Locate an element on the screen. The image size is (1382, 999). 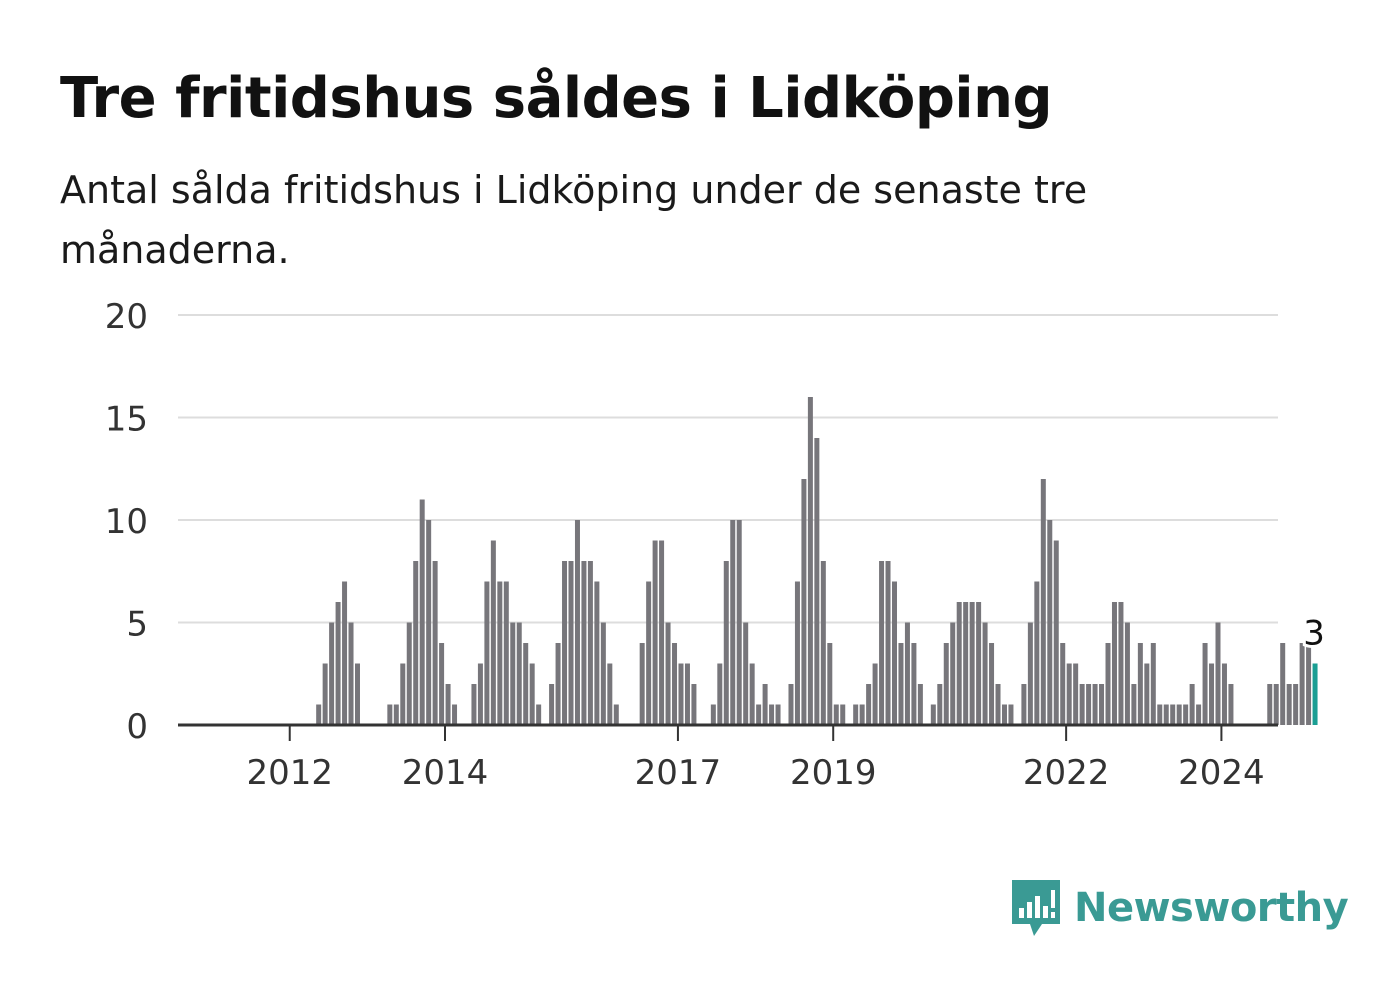
x-tick-label: 2019 is located at coordinates (833, 773).